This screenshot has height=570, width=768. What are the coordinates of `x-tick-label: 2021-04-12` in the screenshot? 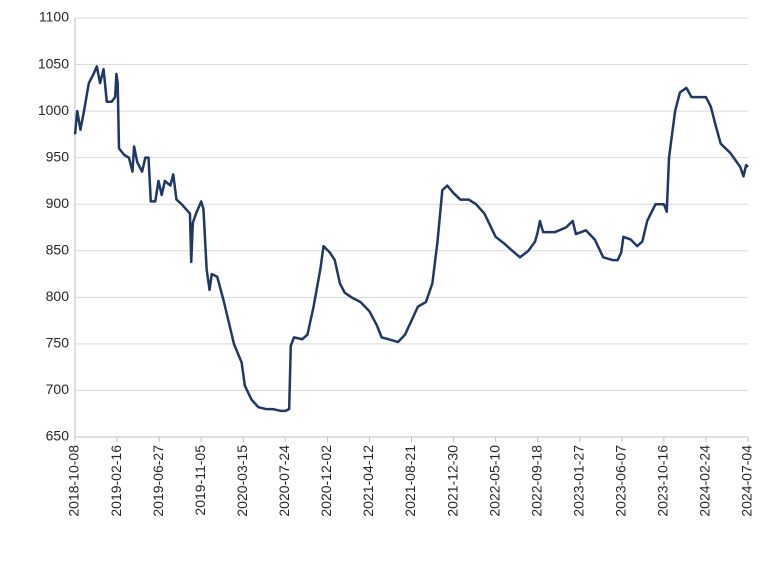 It's located at (368, 481).